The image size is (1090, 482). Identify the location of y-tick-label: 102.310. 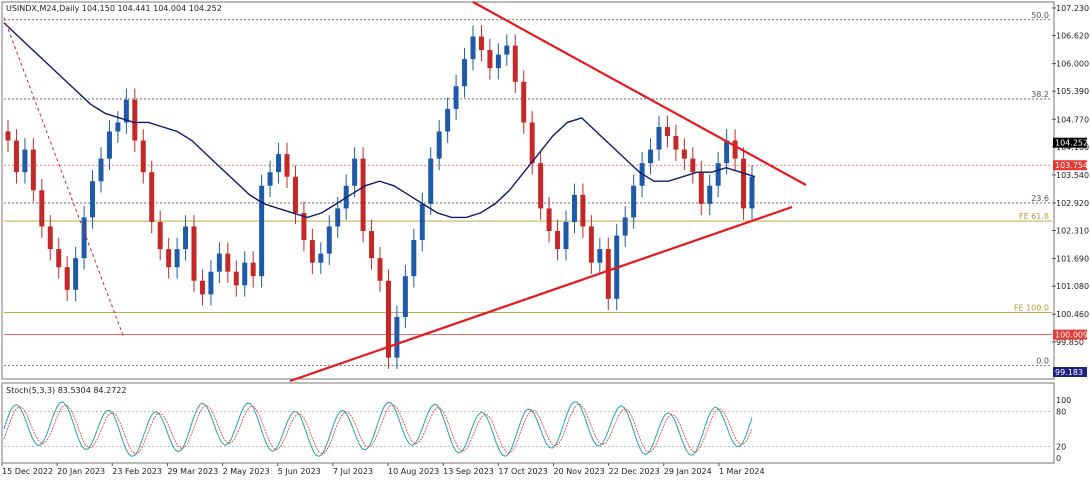
(1072, 231).